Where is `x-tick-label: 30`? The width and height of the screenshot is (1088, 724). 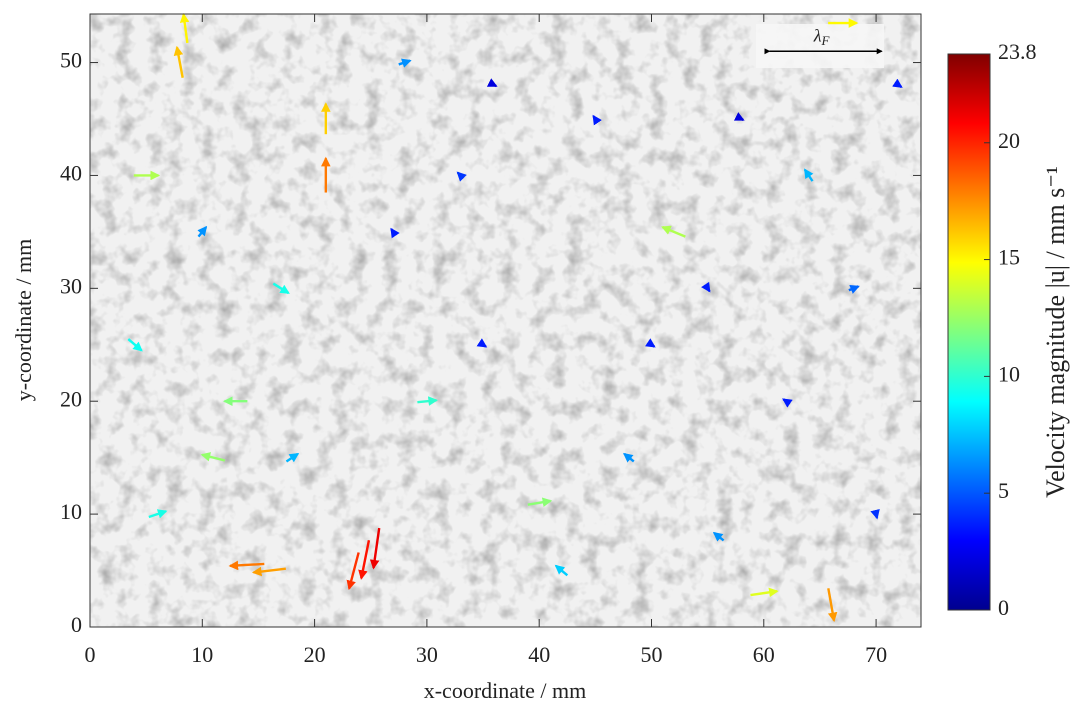
x-tick-label: 30 is located at coordinates (427, 654).